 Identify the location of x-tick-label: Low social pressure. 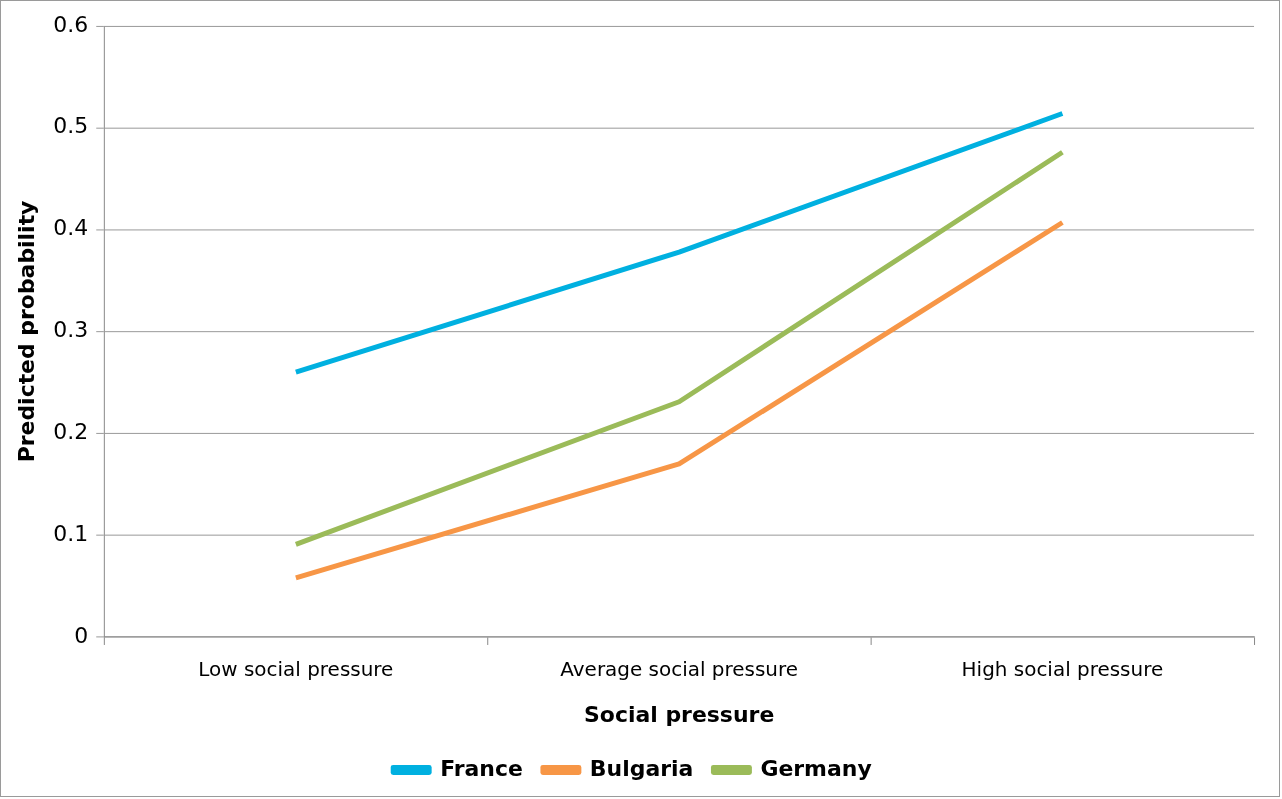
(296, 669).